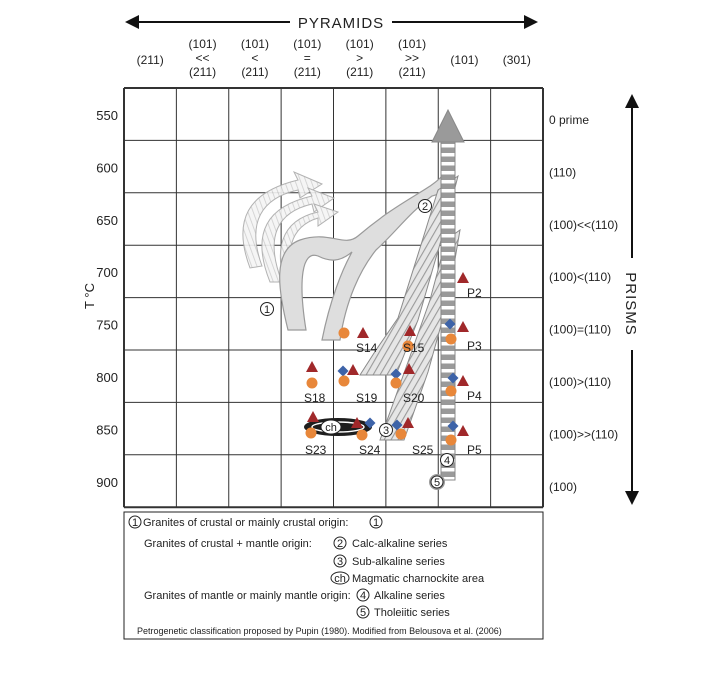 The image size is (720, 679). I want to click on trend-number-markers: 1 2 3 4 5 ch, so click(357, 344).